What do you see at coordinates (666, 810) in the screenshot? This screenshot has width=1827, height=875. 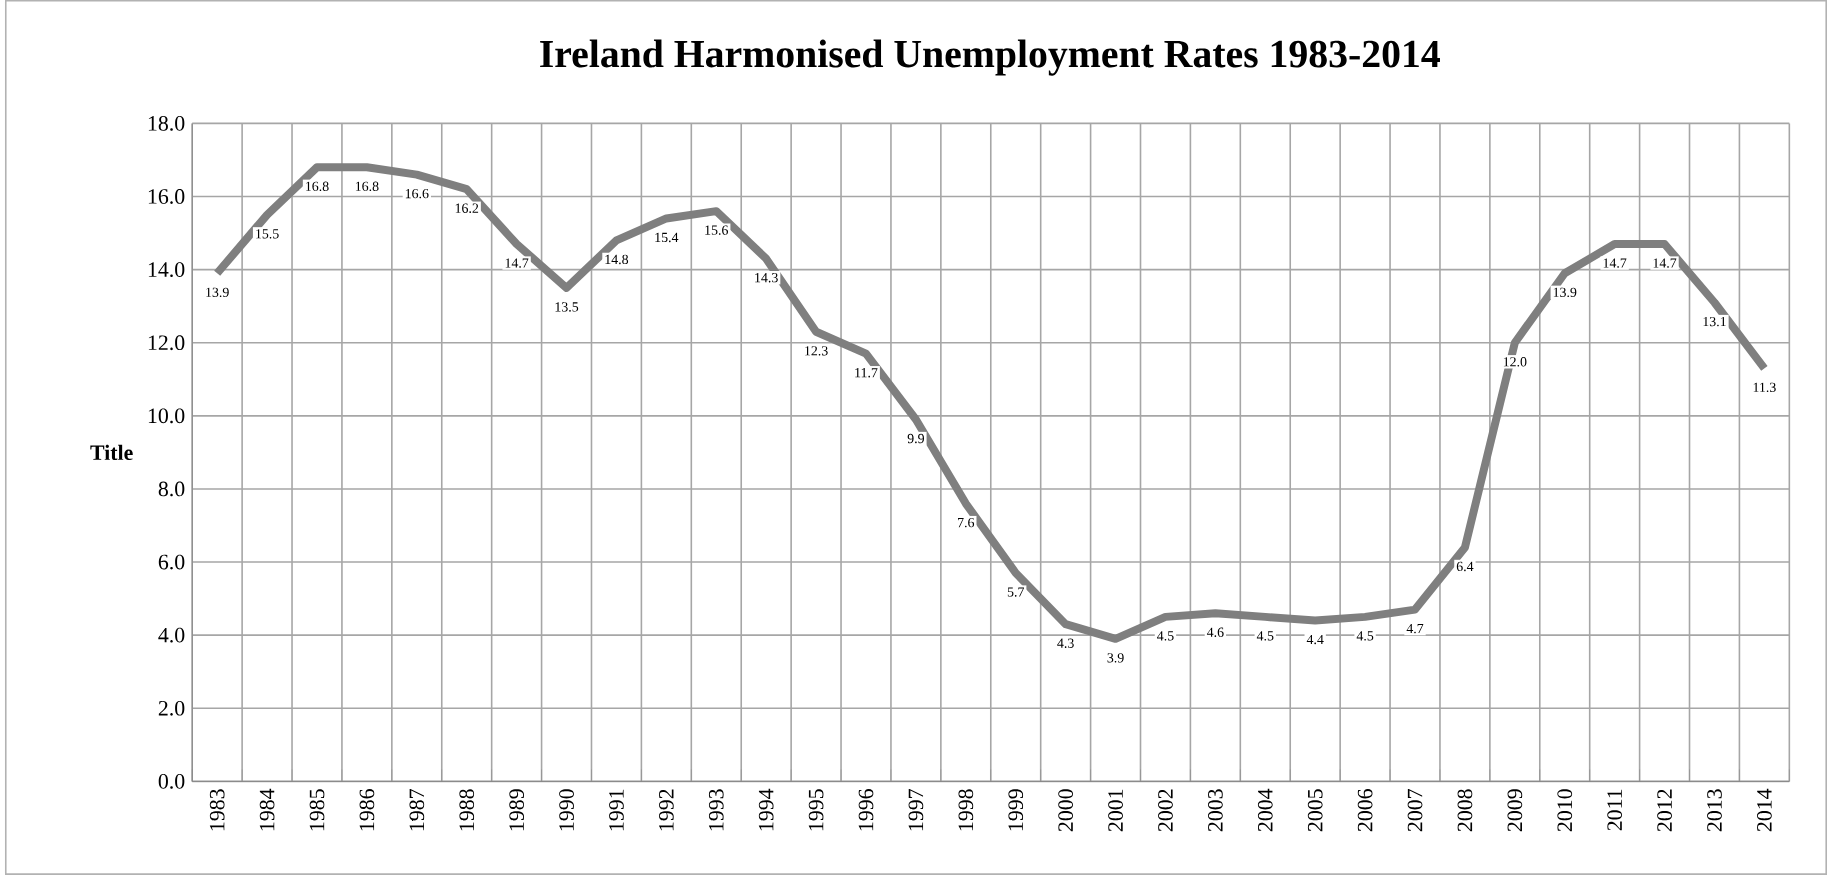 I see `x-tick-label: 1992` at bounding box center [666, 810].